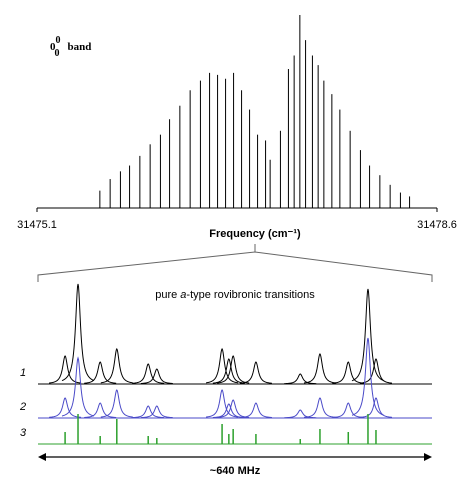 The width and height of the screenshot is (474, 481). I want to click on trace-label: 3, so click(23, 433).